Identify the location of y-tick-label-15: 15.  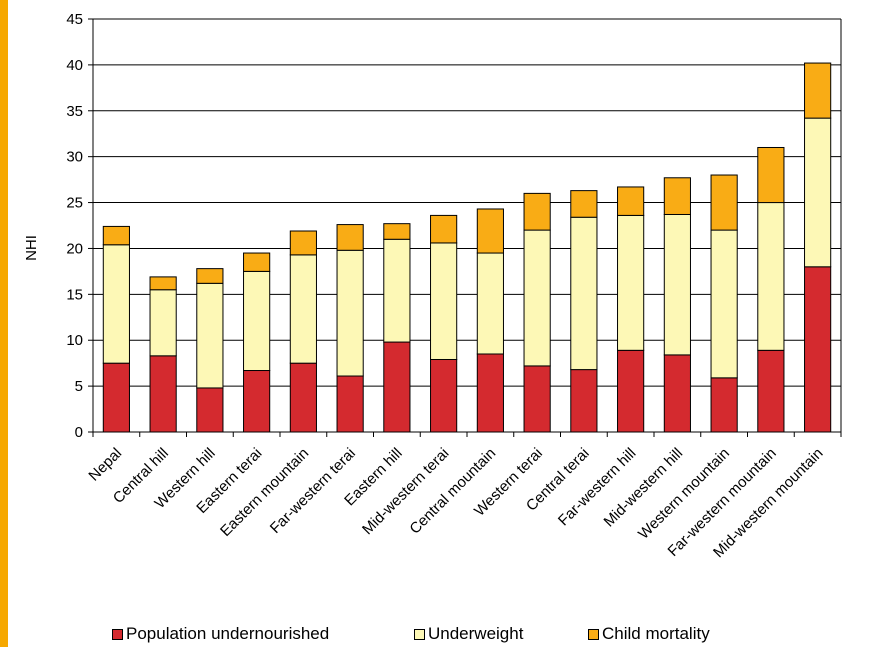
(74, 294).